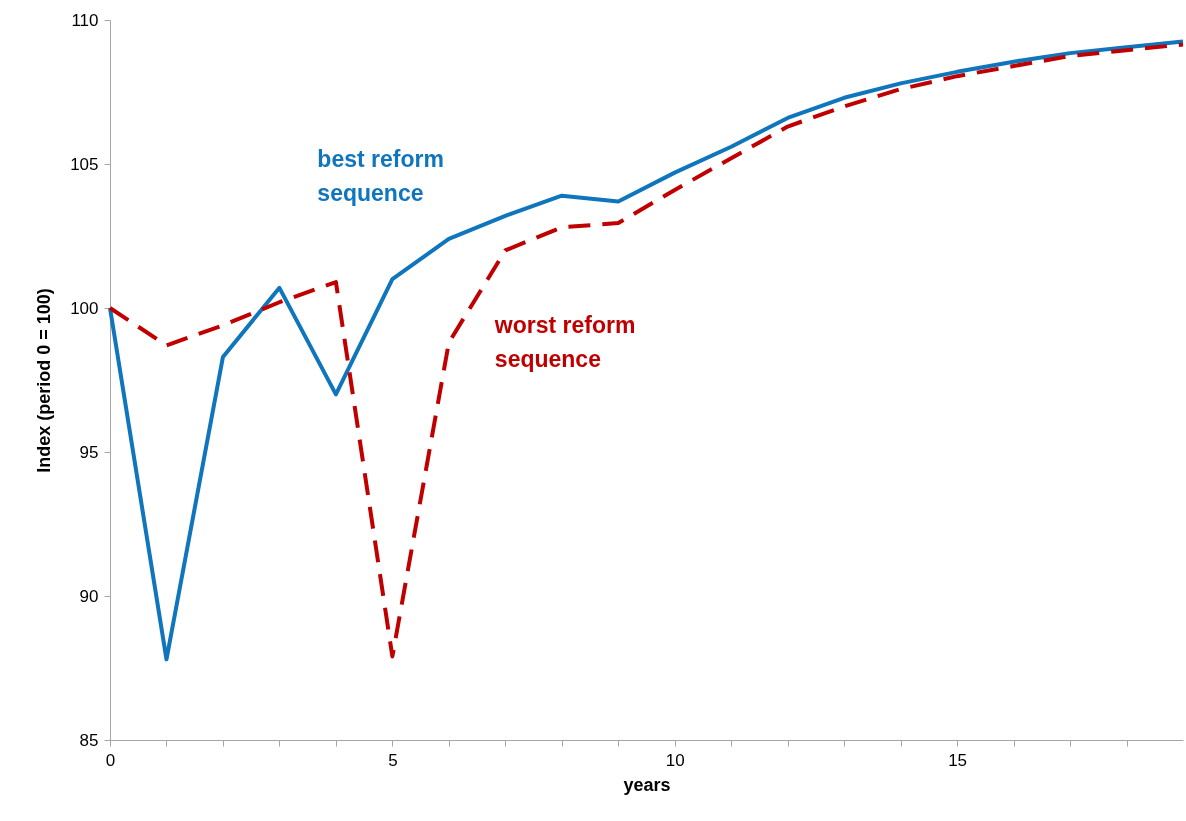 The width and height of the screenshot is (1186, 821). I want to click on y-axis-title: Index (period 0 = 100), so click(44, 380).